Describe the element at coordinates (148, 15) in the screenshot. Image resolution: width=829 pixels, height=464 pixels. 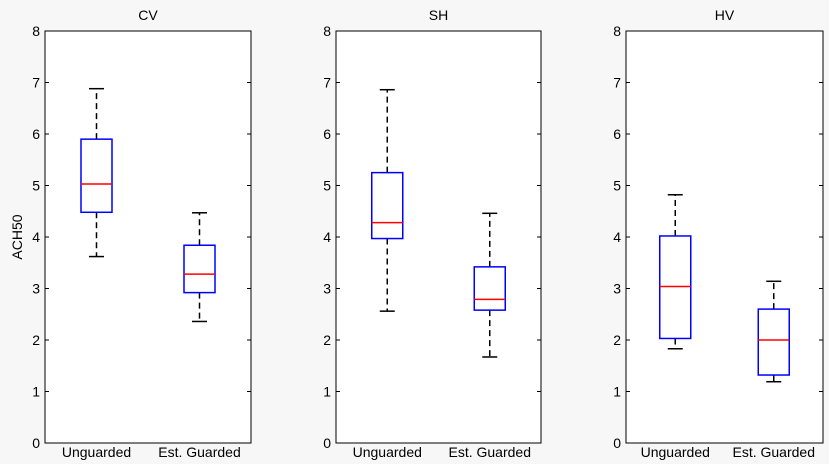
I see `chart-title: CV` at that location.